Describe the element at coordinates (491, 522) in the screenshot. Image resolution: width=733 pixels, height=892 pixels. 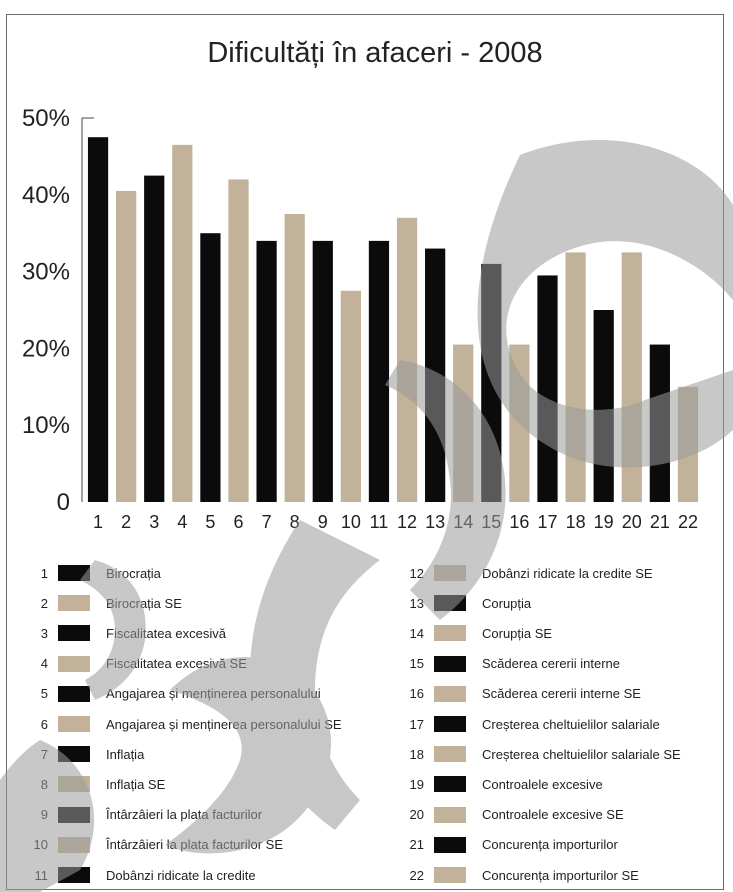
I see `x-tick-label: 15` at that location.